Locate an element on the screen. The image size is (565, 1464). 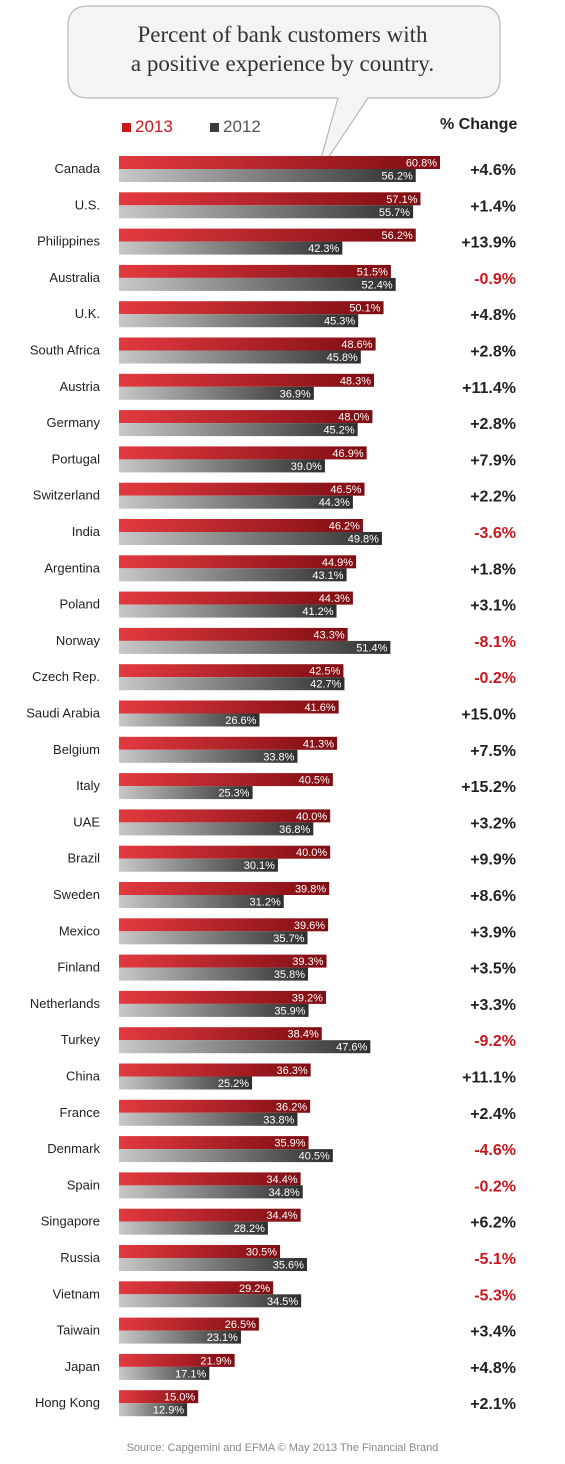
data-label-2013: 39.8% is located at coordinates (310, 890).